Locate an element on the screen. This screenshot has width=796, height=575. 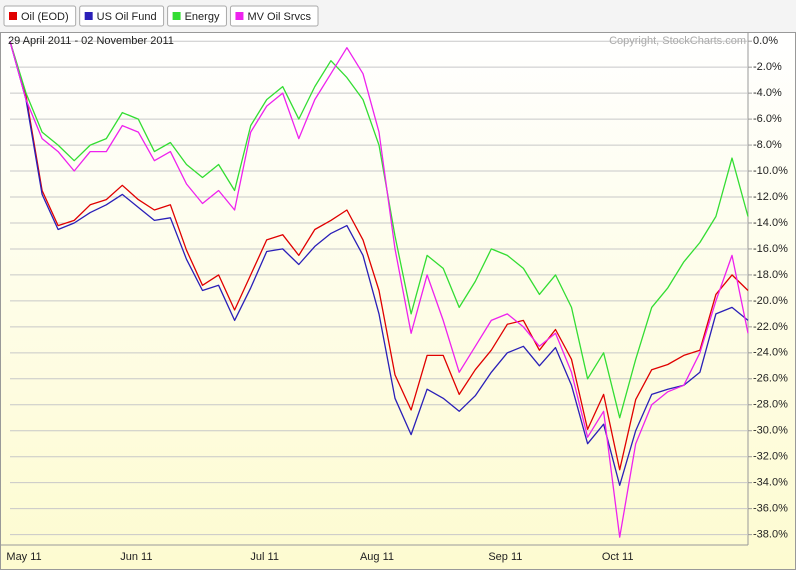
y-tick-label: -16.0% is located at coordinates (770, 249).